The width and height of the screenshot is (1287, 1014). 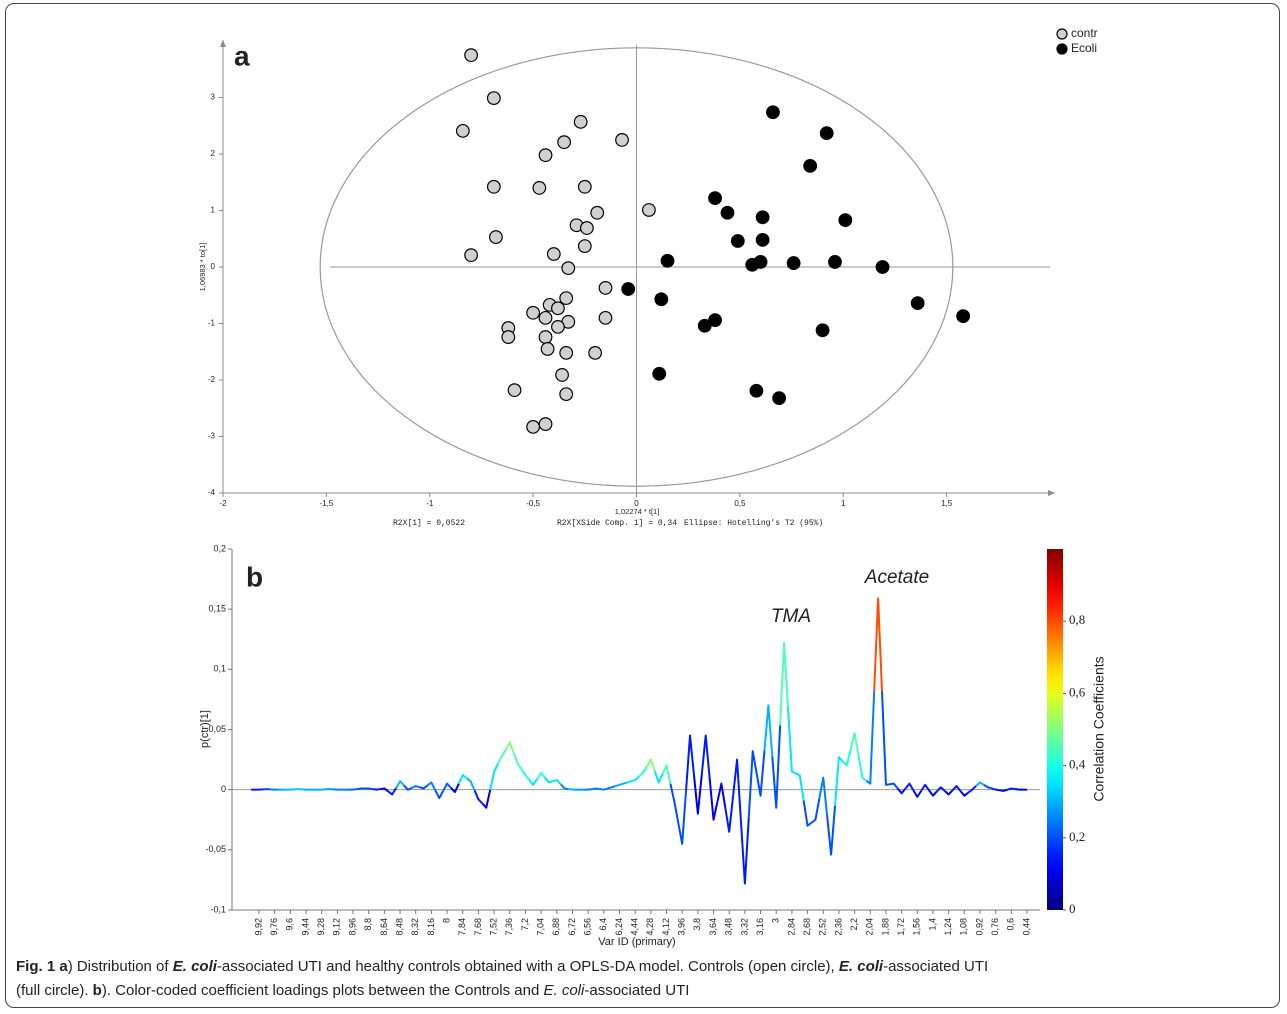 What do you see at coordinates (97, 990) in the screenshot?
I see `caption-text: b` at bounding box center [97, 990].